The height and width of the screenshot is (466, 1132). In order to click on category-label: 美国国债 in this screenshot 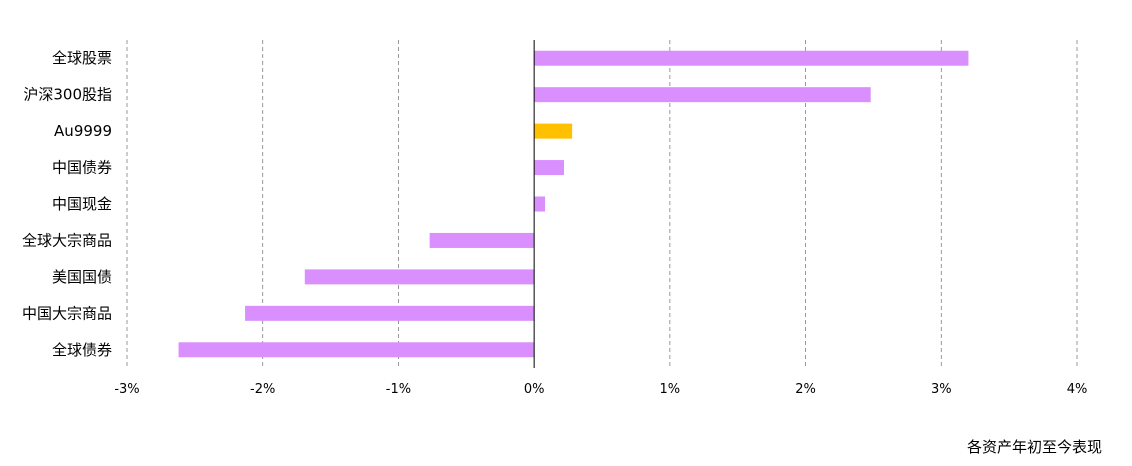, I will do `click(82, 277)`.